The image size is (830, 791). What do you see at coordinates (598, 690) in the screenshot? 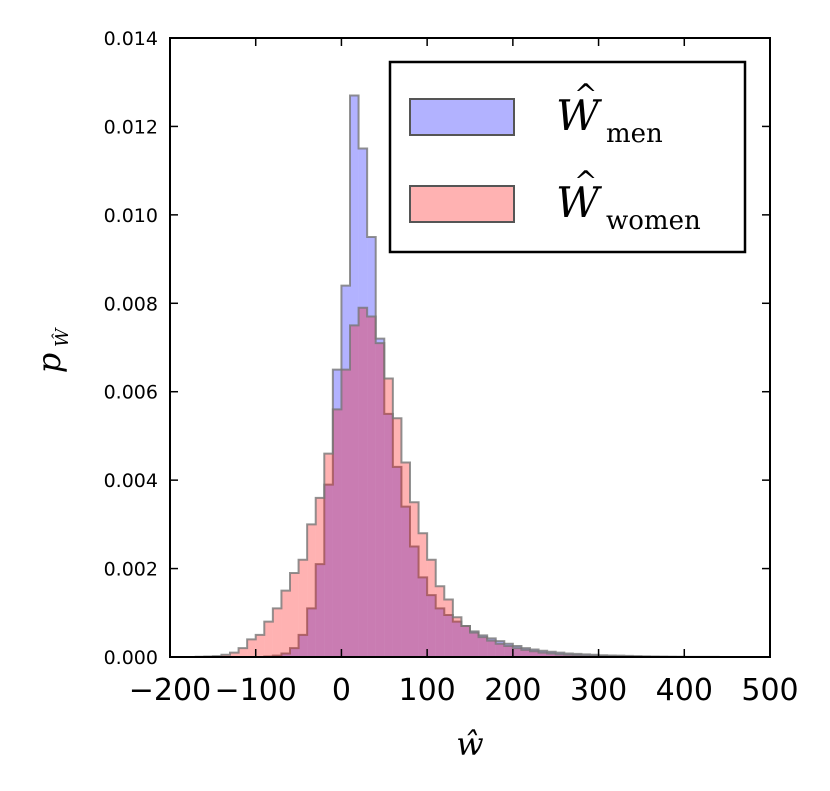
I see `x-tick-label: 300` at bounding box center [598, 690].